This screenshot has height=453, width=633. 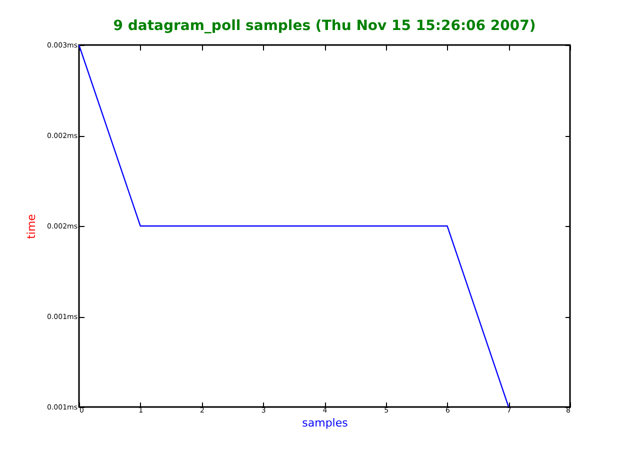 I want to click on chart-title: 9 datagram_poll samples (Thu Nov 15 15:26:06 2007), so click(x=324, y=26).